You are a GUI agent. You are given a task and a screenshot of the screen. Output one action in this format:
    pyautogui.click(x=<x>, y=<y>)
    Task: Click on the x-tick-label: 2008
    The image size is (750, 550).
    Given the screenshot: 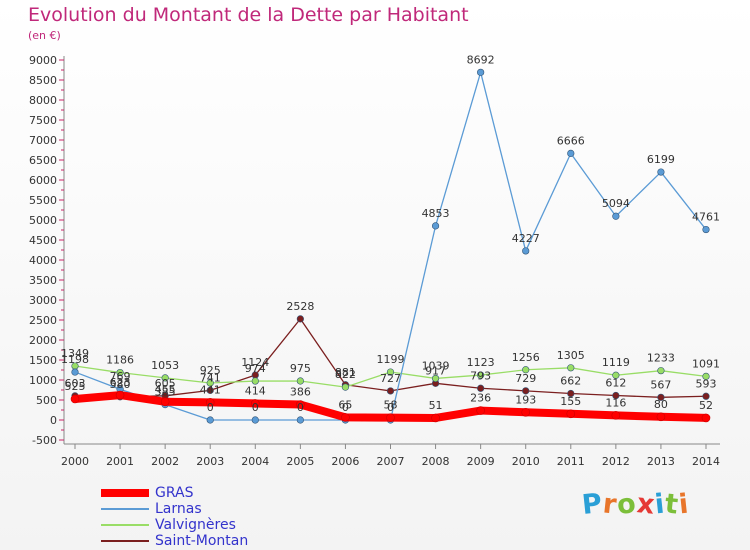 What is the action you would take?
    pyautogui.click(x=436, y=461)
    